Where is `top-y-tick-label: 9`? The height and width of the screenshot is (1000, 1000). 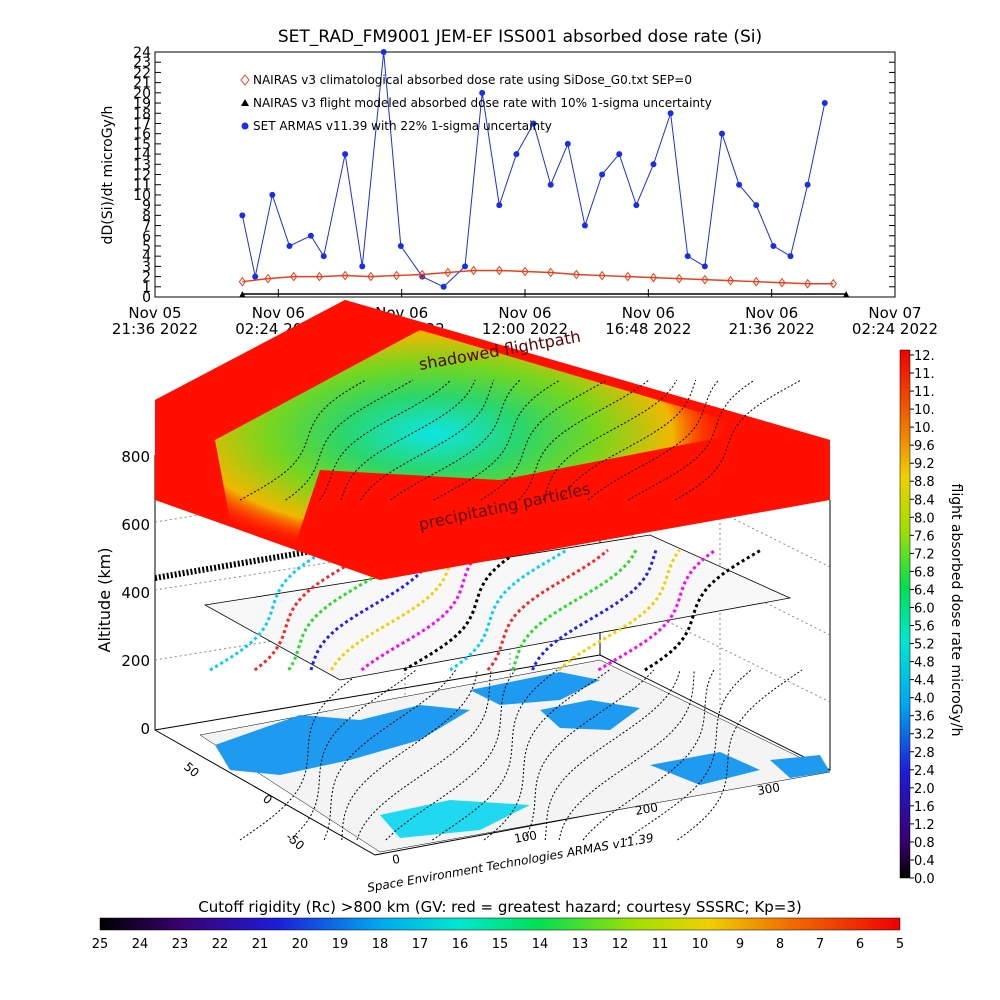
top-y-tick-label: 9 is located at coordinates (146, 206).